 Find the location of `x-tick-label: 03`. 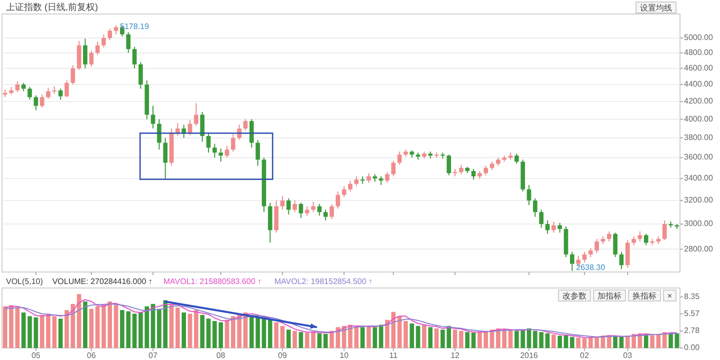

x-tick-label: 03 is located at coordinates (628, 355).